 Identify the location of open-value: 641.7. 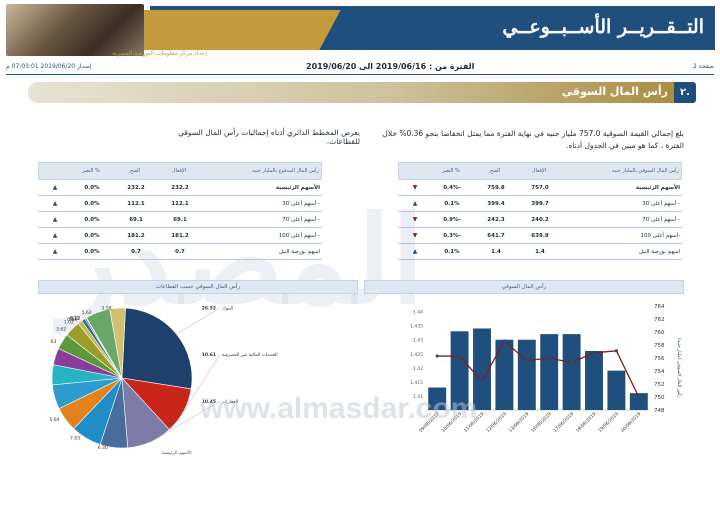
(496, 235).